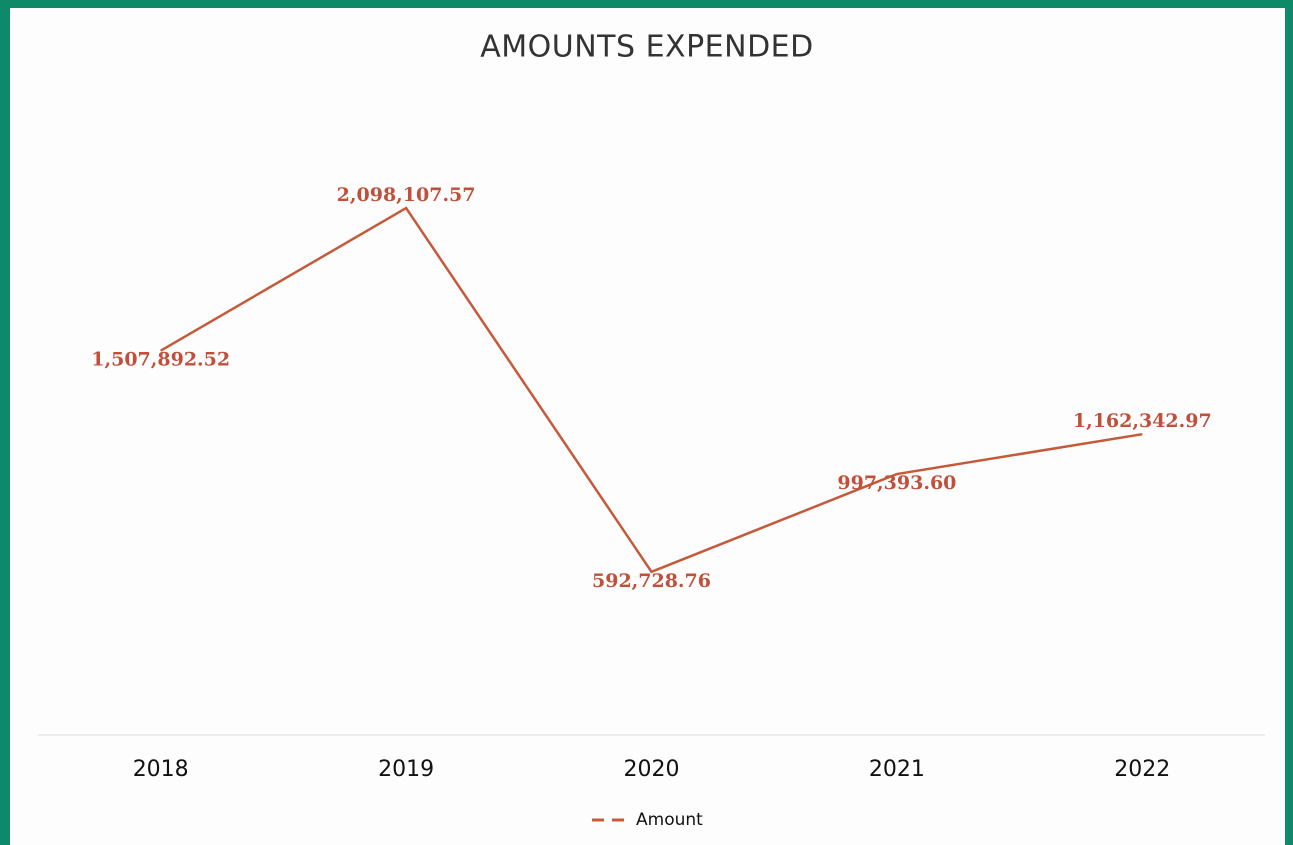 Image resolution: width=1293 pixels, height=845 pixels. Describe the element at coordinates (897, 769) in the screenshot. I see `x-tick-label: 2021` at that location.